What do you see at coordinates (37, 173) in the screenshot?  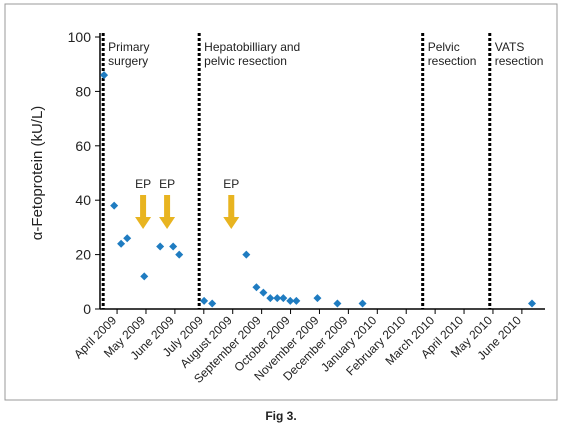 I see `y-axis-label: α-Fetoprotein (kU/L)` at bounding box center [37, 173].